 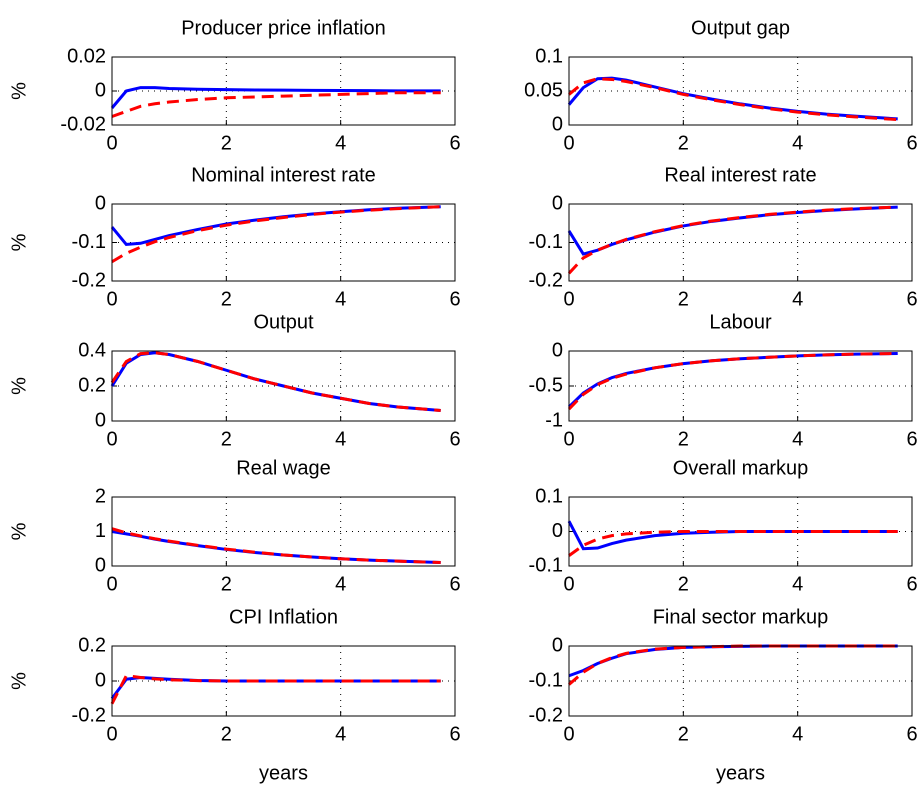 I want to click on subplot-title: CPI Inflation, so click(x=283, y=617).